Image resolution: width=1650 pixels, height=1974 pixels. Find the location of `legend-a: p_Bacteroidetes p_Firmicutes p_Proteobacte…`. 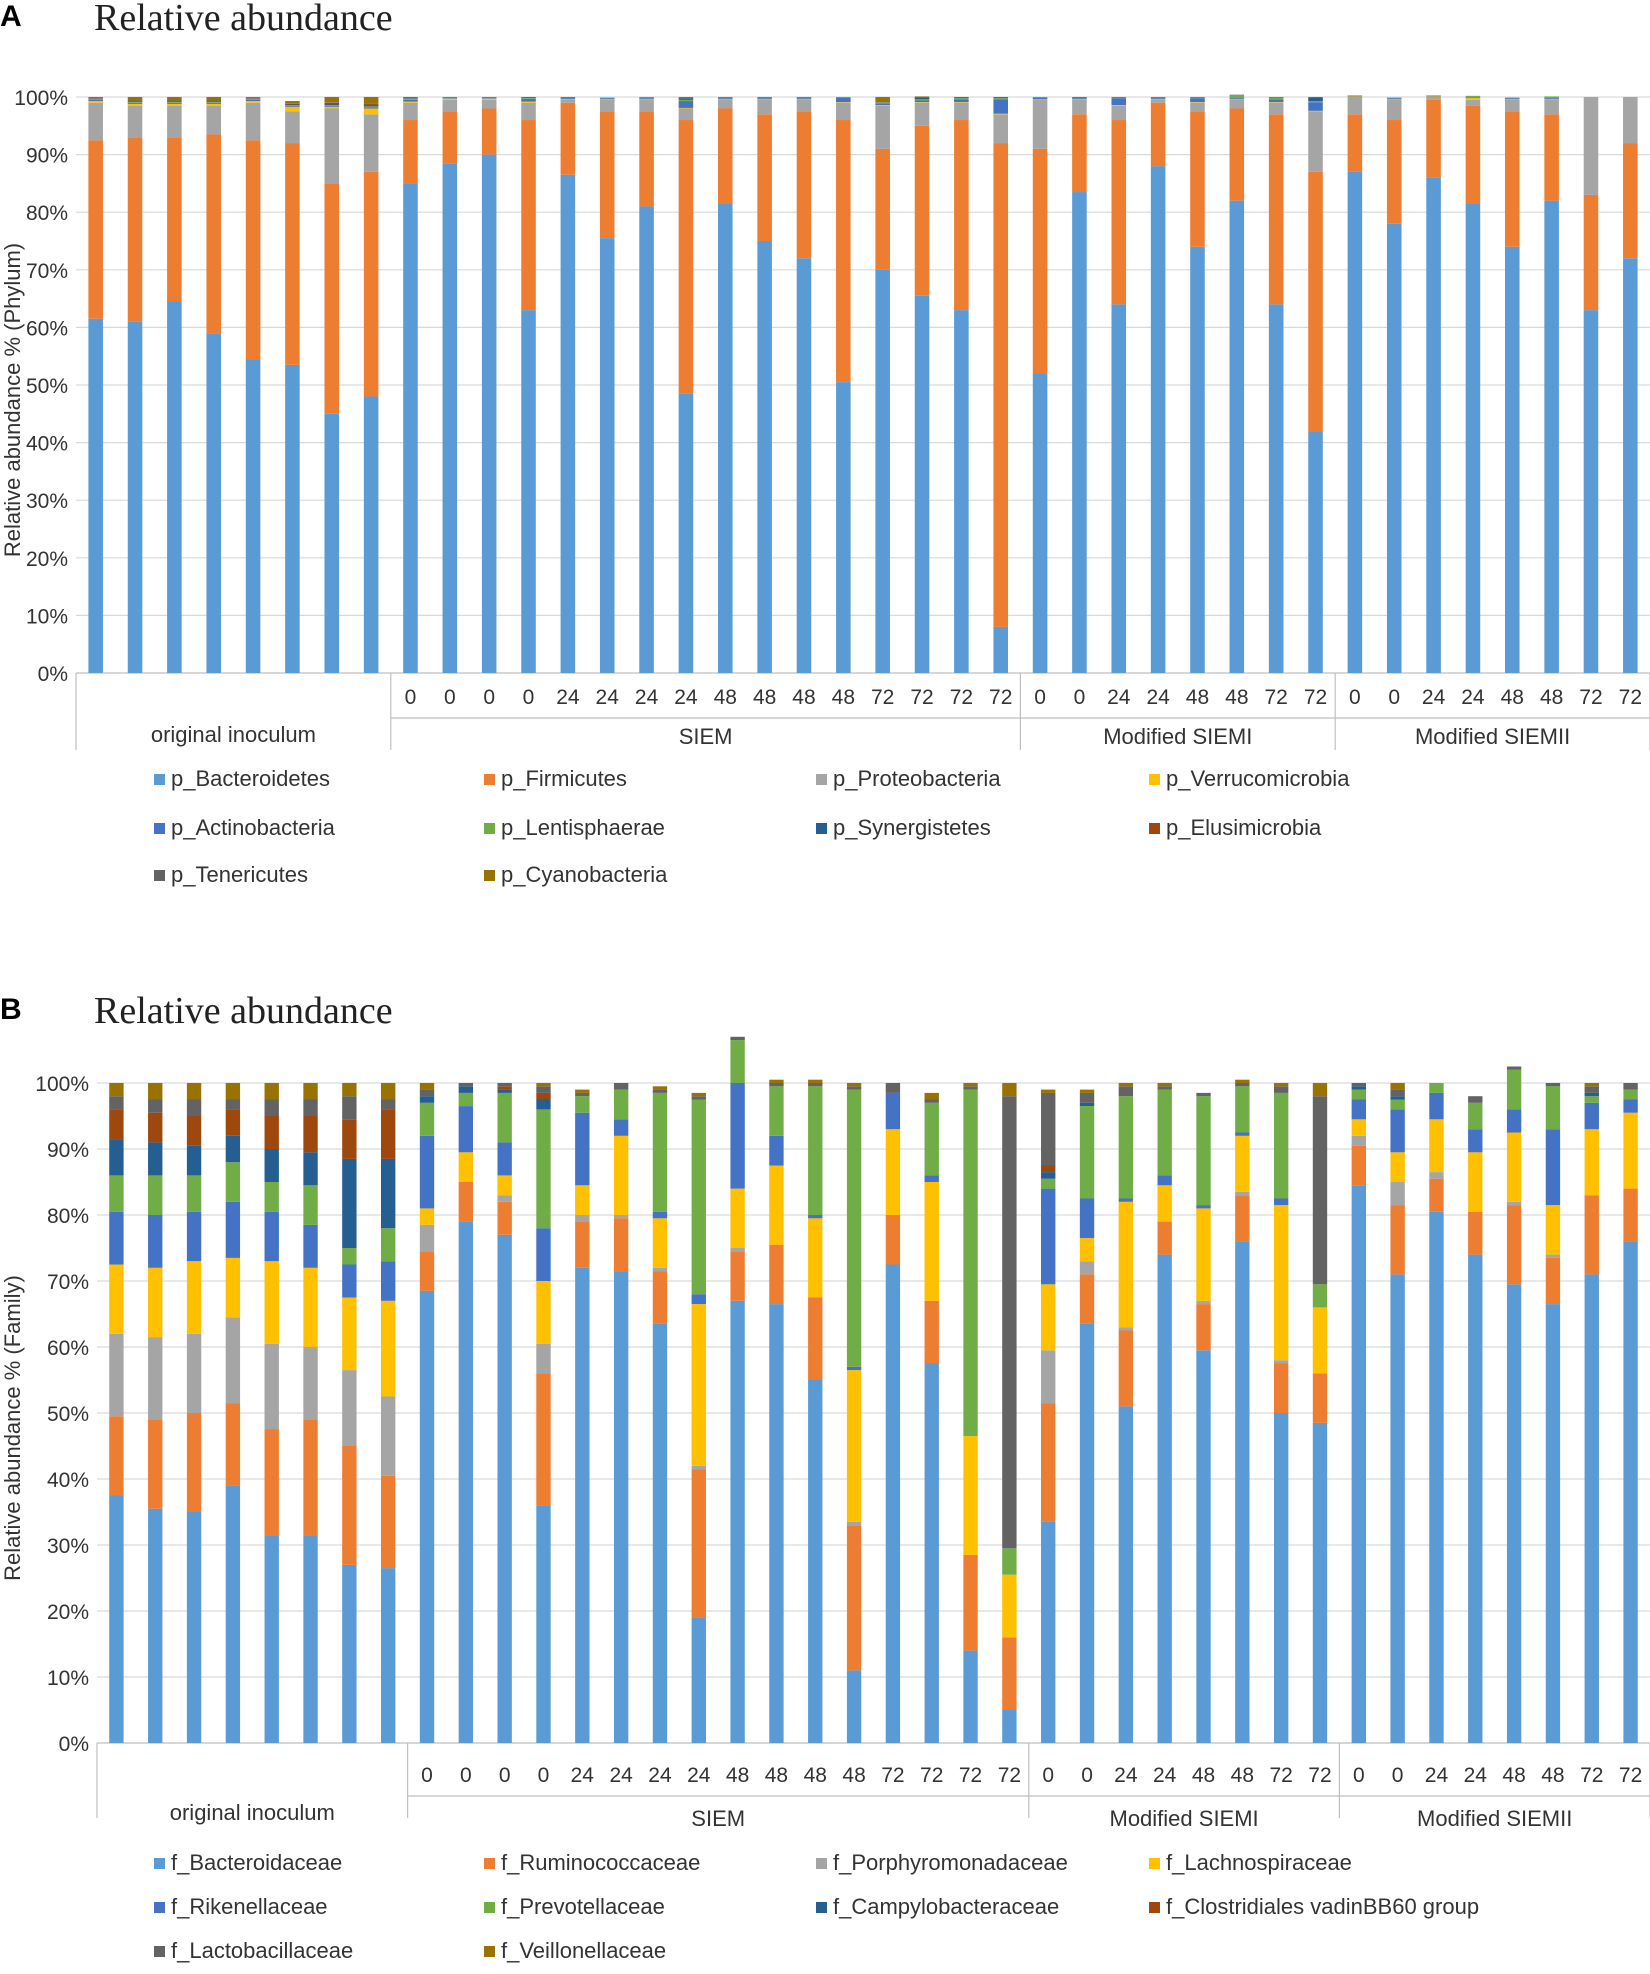

legend-a: p_Bacteroidetes p_Firmicutes p_Proteobacte… is located at coordinates (752, 826).